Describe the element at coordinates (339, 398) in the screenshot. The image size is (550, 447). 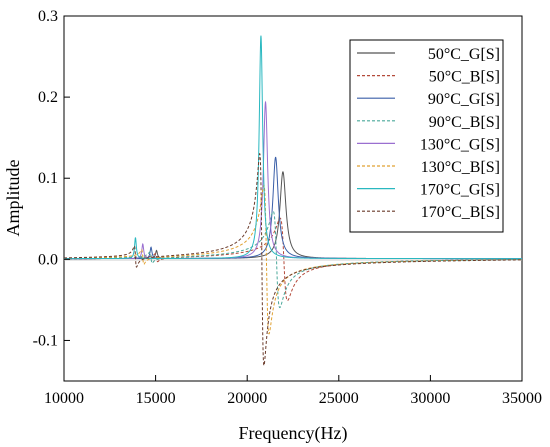
I see `x-tick-label: 25000` at that location.